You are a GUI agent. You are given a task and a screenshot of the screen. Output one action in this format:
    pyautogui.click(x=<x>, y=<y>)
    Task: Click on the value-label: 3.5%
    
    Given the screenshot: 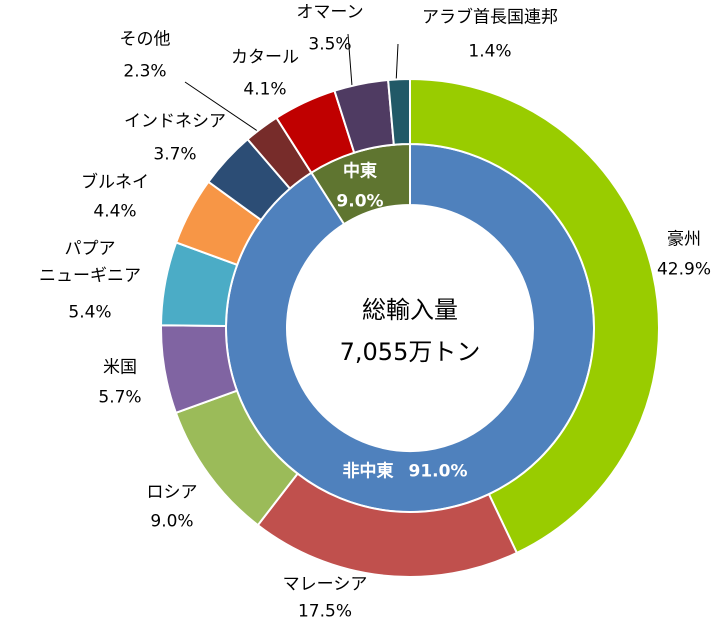 What is the action you would take?
    pyautogui.click(x=330, y=44)
    